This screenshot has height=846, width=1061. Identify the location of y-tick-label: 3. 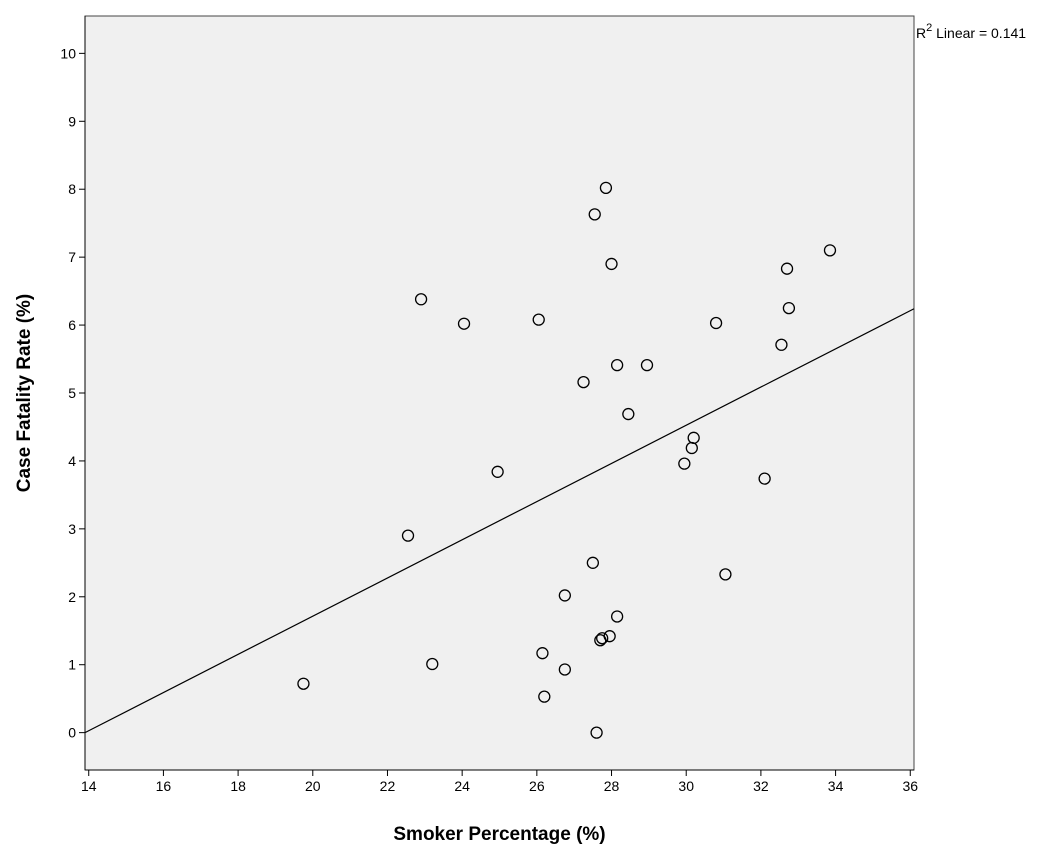
(72, 529).